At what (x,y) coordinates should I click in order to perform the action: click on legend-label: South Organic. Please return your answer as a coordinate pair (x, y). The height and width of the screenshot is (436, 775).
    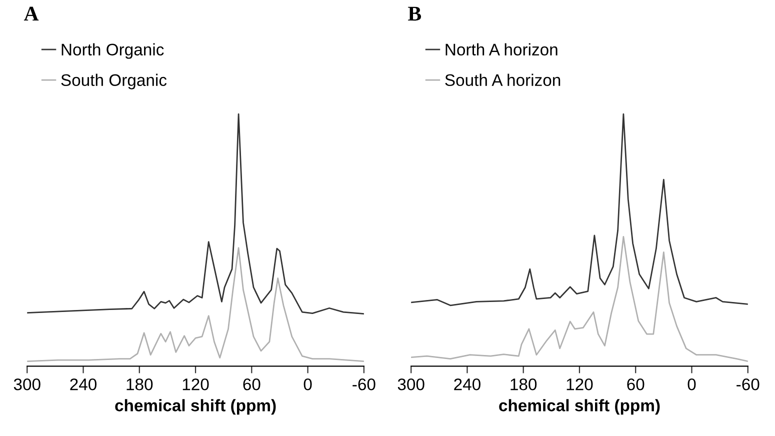
    Looking at the image, I should click on (114, 82).